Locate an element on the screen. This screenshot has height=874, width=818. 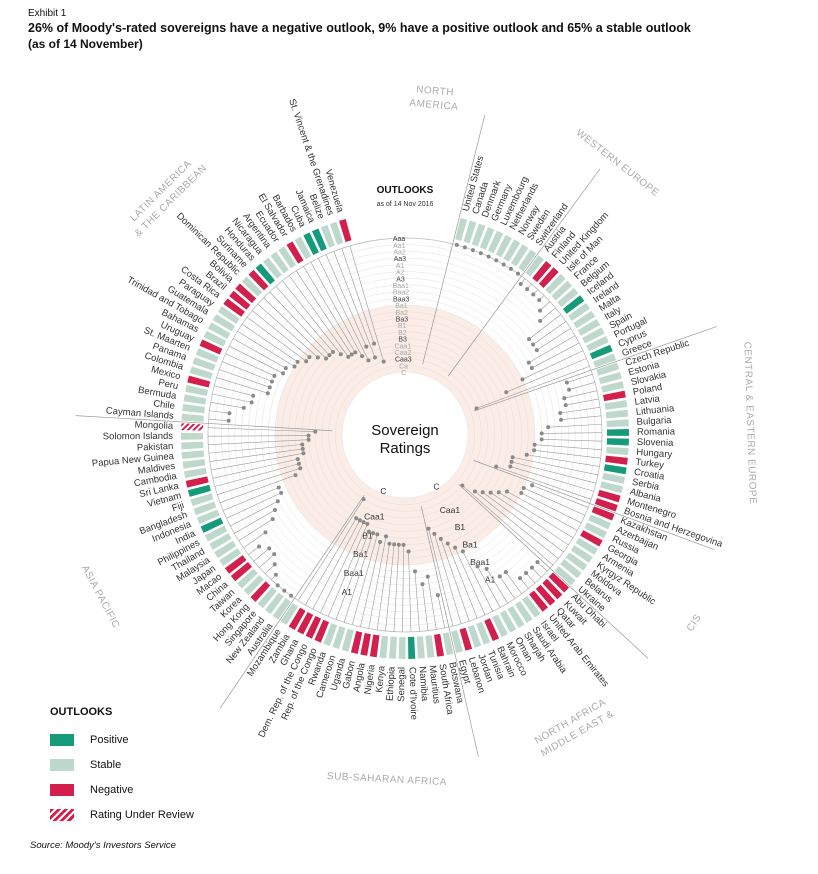
rating-dot-angola is located at coordinates (385, 536).